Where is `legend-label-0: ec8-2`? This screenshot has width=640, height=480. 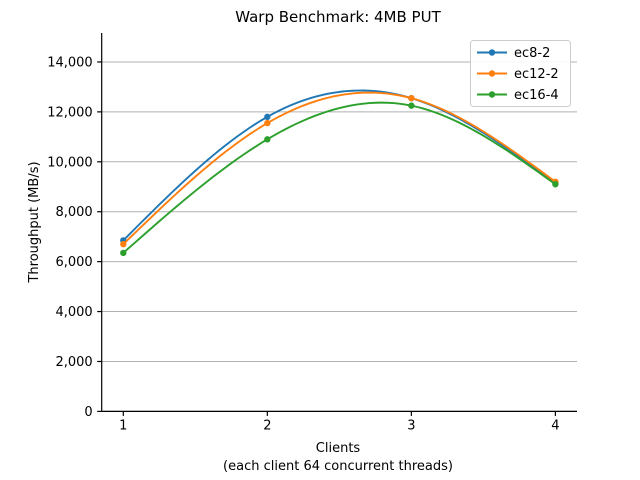 legend-label-0: ec8-2 is located at coordinates (532, 53).